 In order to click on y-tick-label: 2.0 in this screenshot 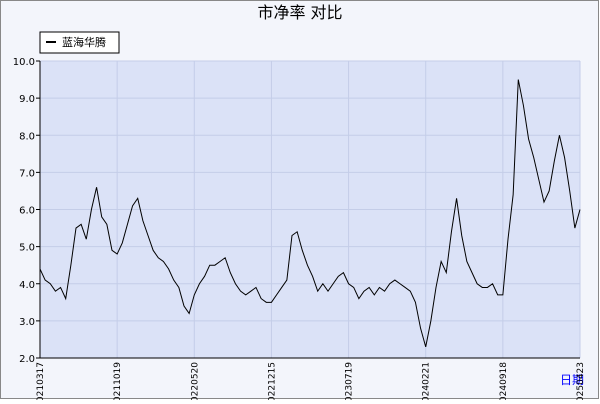, I will do `click(27, 359)`.